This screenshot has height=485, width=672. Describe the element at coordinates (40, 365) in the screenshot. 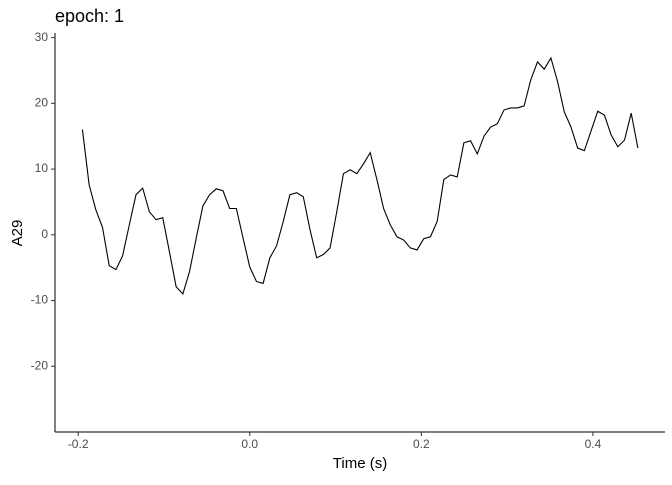

I see `y-tick-label: -20` at that location.